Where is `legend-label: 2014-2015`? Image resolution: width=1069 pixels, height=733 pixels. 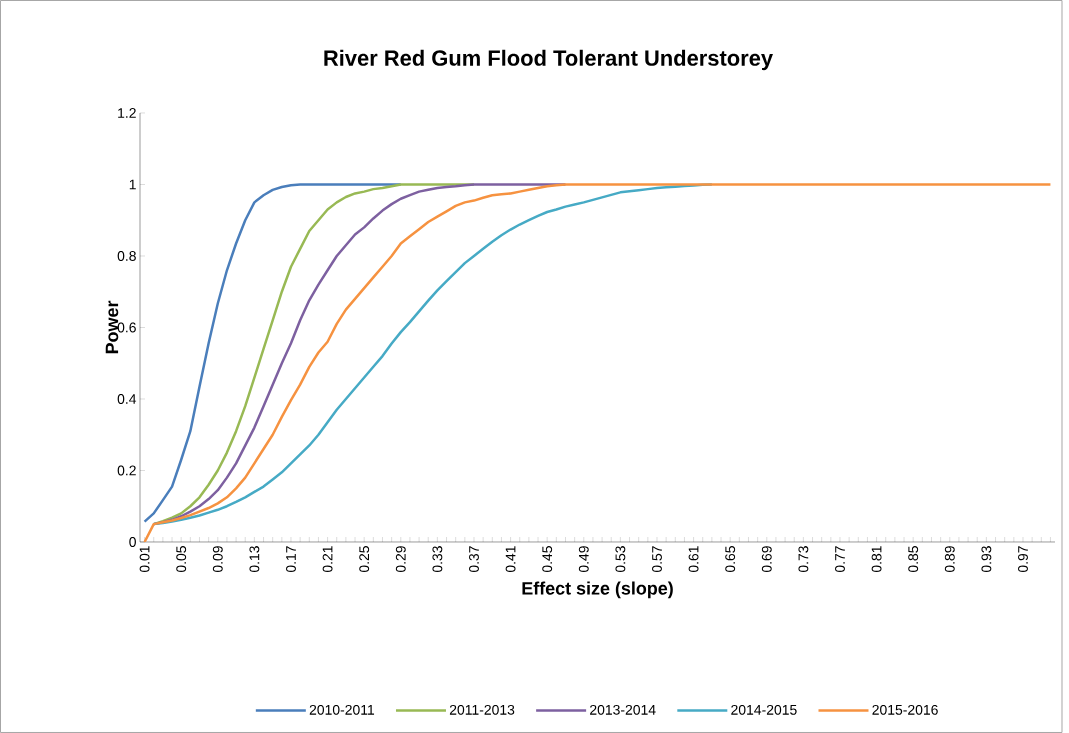
legend-label: 2014-2015 is located at coordinates (764, 709).